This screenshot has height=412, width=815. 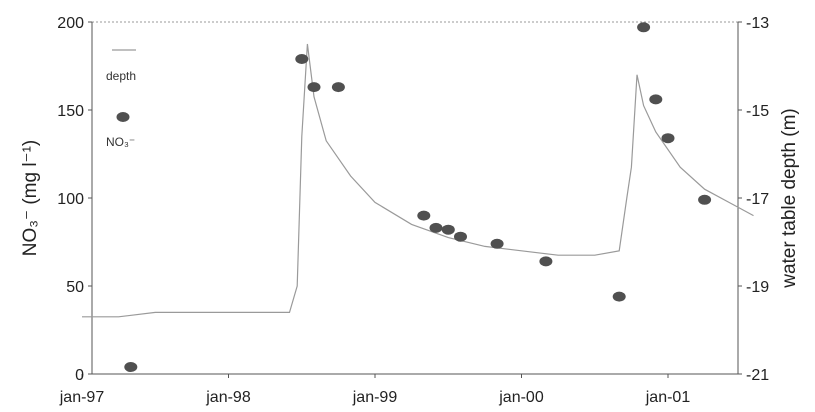 I want to click on left-y-tick-label: 150, so click(x=70, y=111).